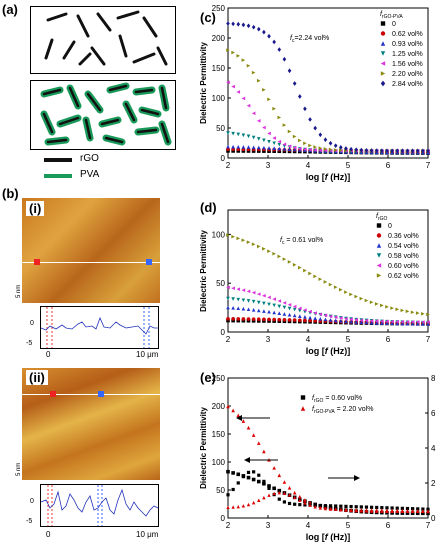 The height and width of the screenshot is (550, 441). What do you see at coordinates (403, 246) in the screenshot?
I see `legend-label: 0.54 vol%` at bounding box center [403, 246].